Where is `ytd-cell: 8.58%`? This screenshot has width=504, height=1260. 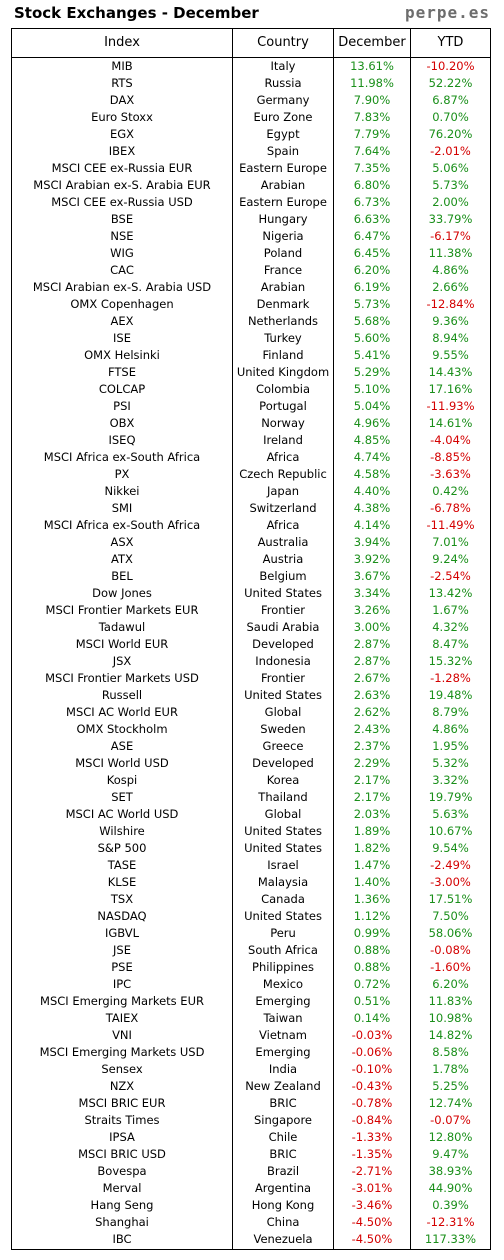
ytd-cell: 8.58% is located at coordinates (450, 1052).